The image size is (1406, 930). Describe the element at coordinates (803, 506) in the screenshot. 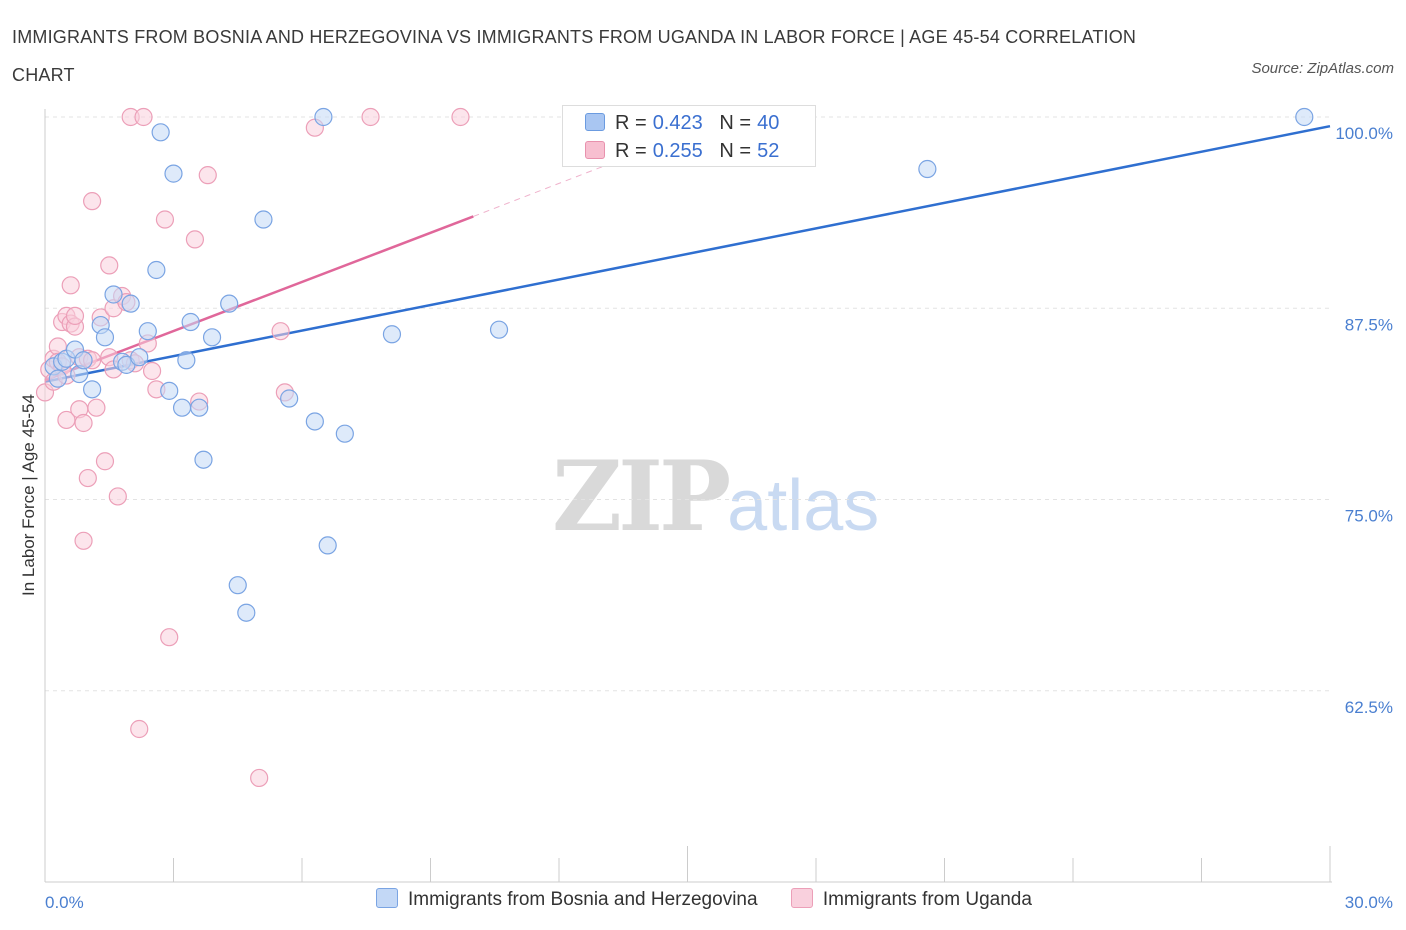

I see `watermark-atlas: atlas` at that location.